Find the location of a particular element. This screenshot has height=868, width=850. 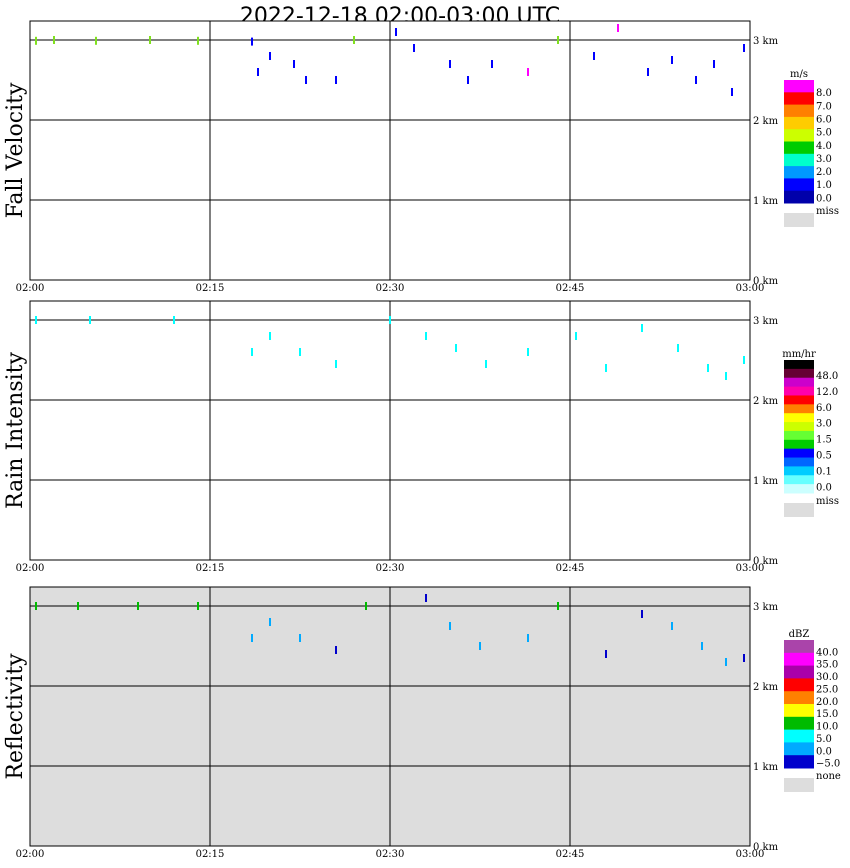

legend-label: 0.5 is located at coordinates (824, 456).